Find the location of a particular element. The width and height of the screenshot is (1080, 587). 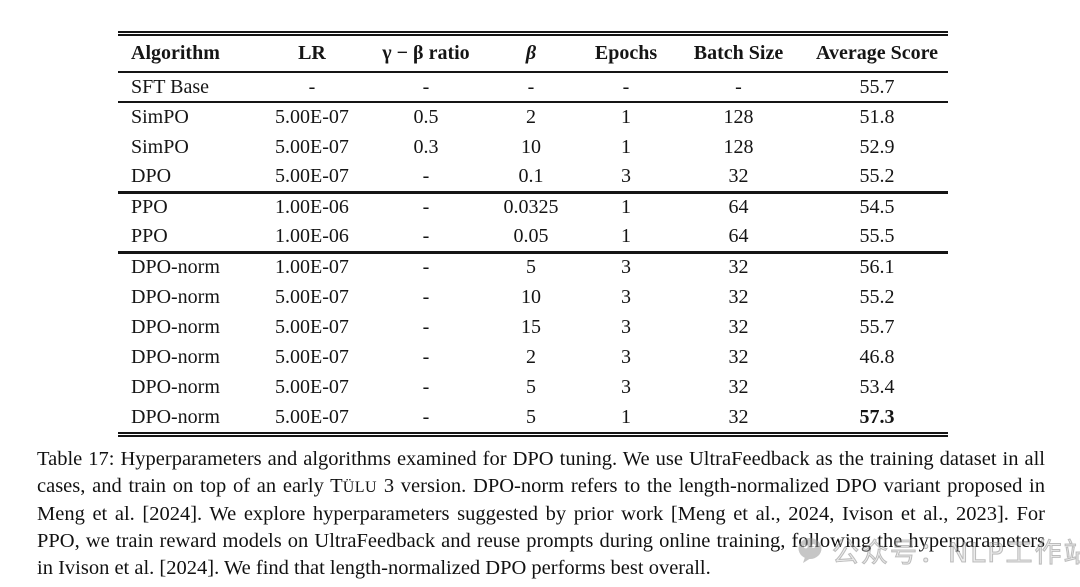

table-cell: 0.1 is located at coordinates (531, 175).